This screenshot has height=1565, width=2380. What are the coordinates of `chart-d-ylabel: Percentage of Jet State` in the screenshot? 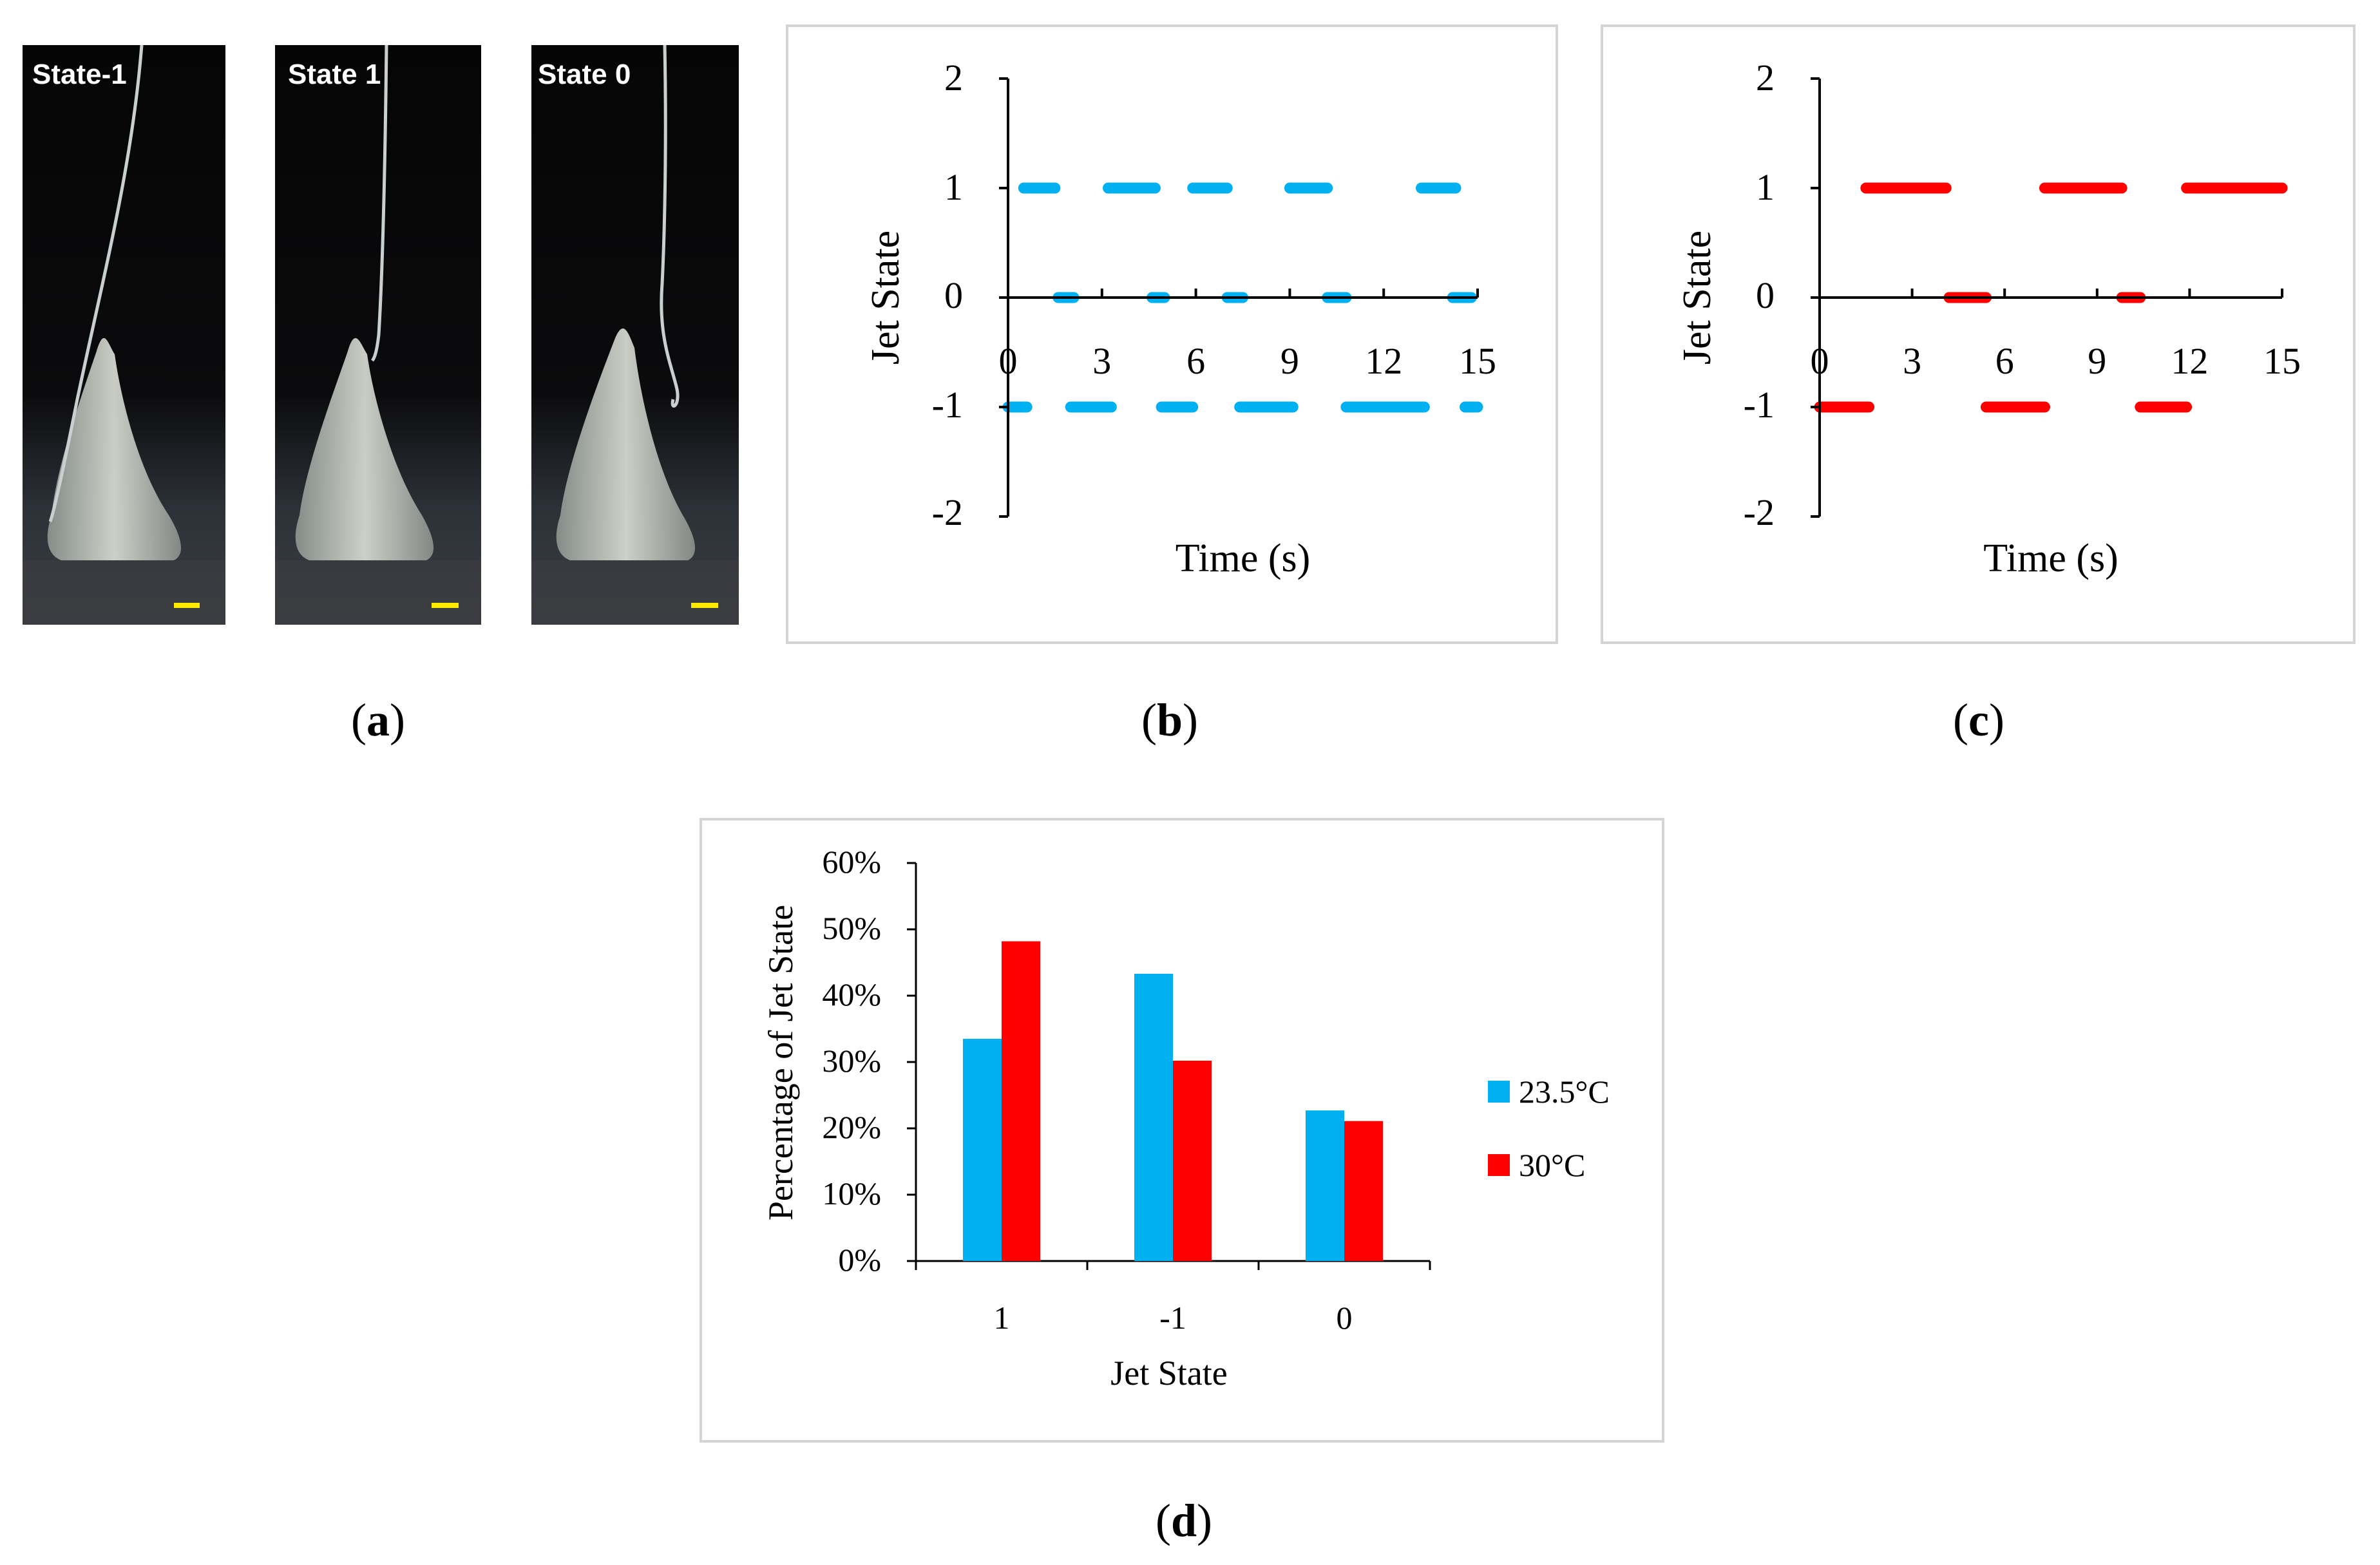 It's located at (781, 1062).